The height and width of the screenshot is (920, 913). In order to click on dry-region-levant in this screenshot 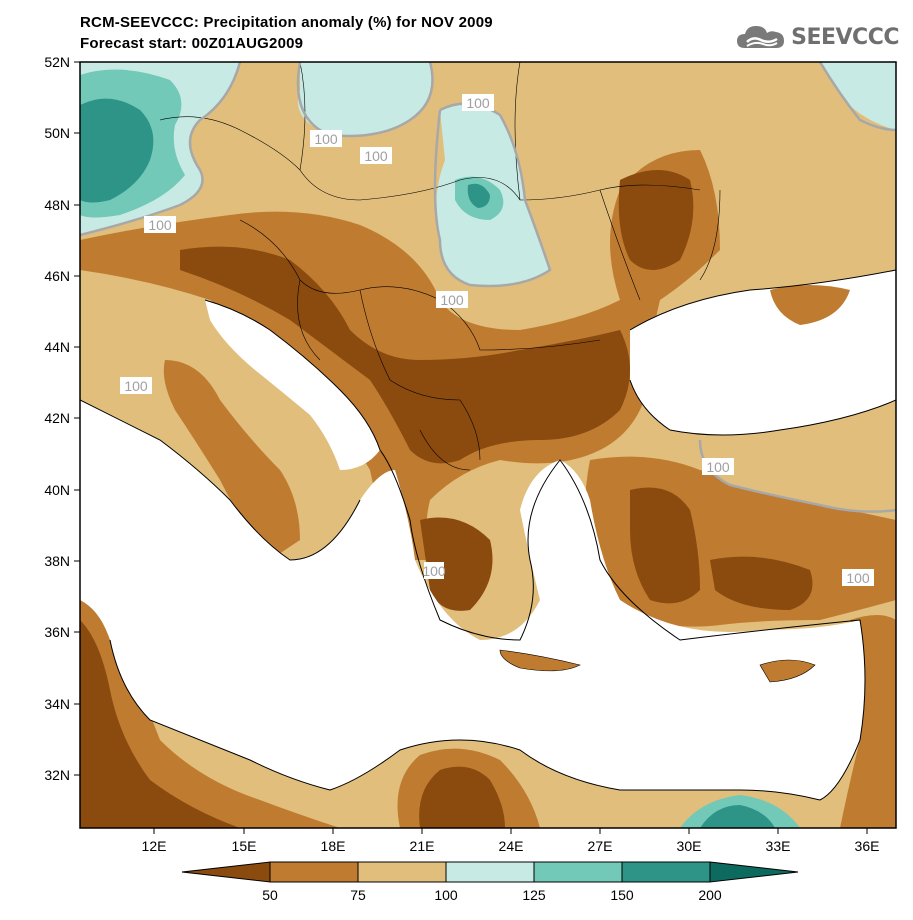, I will do `click(868, 721)`.